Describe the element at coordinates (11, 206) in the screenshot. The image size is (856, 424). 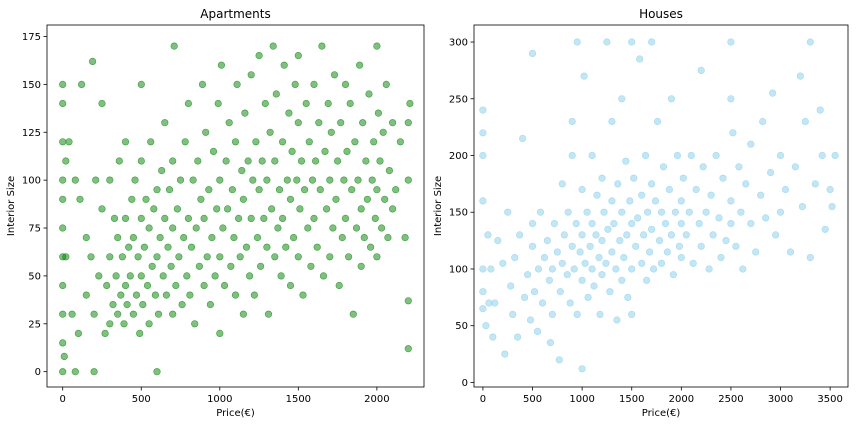
I see `apartments-ylabel: Interior Size` at that location.